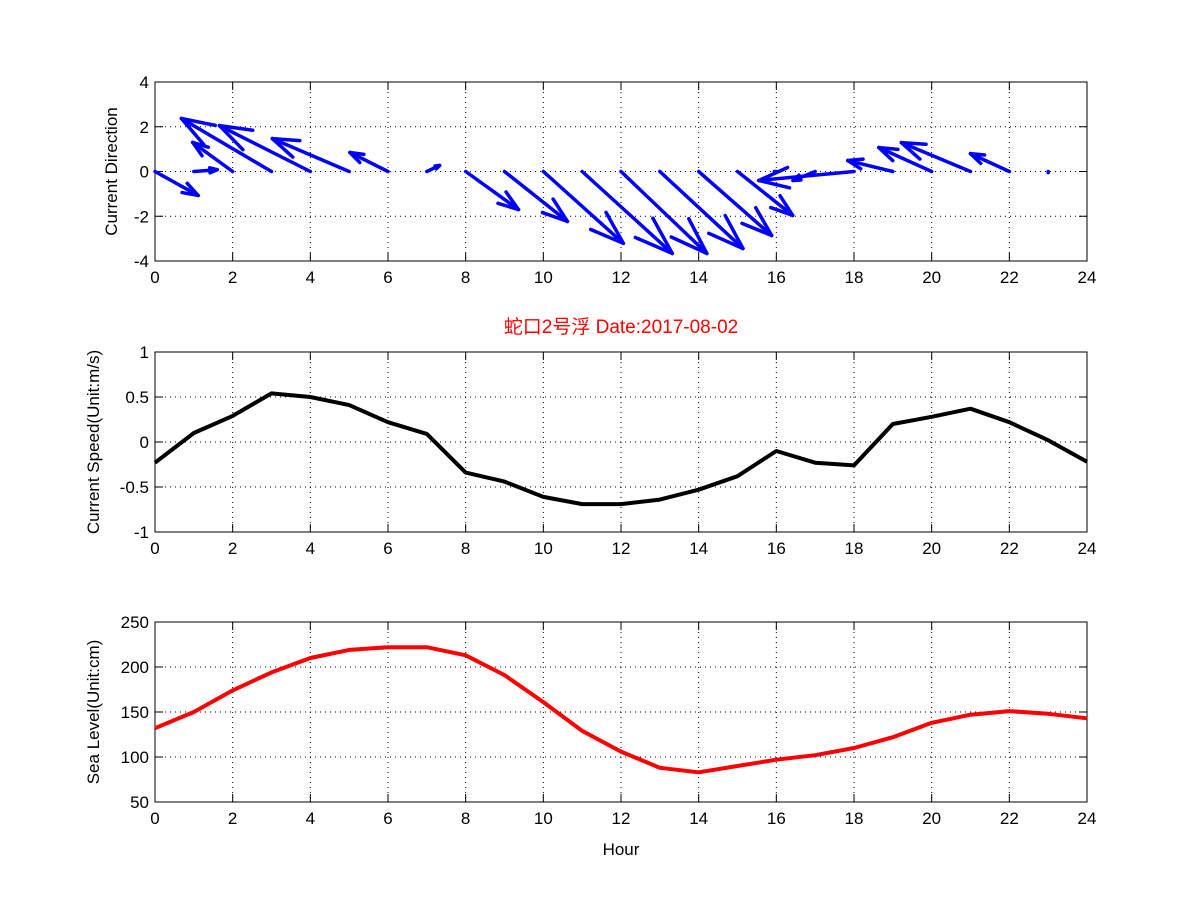 The image size is (1201, 901). What do you see at coordinates (141, 216) in the screenshot?
I see `y-tick-label: -2` at bounding box center [141, 216].